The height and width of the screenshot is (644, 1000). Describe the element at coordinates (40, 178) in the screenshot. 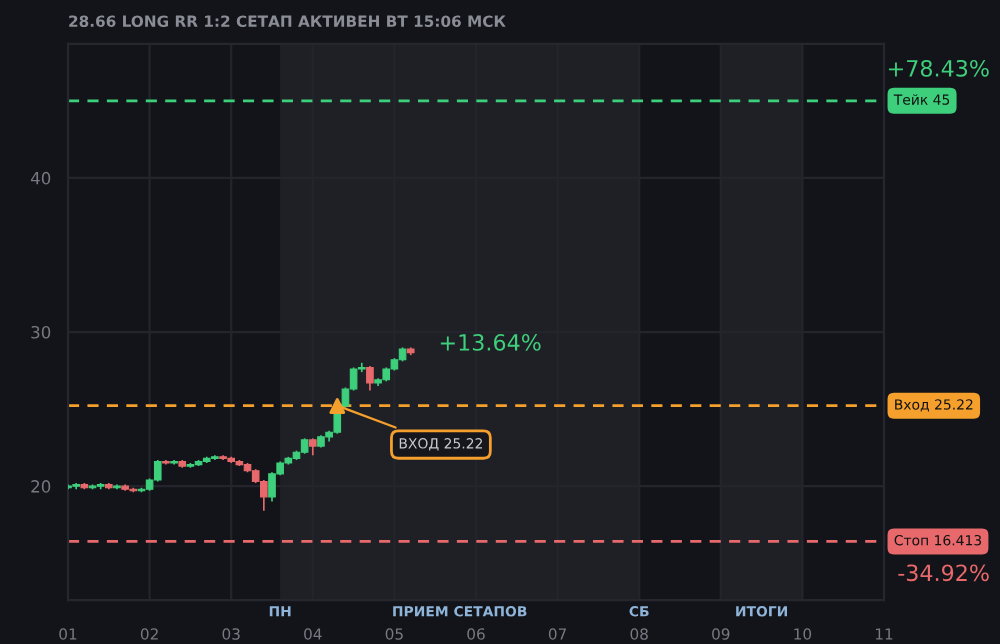

I see `y-tick-label: 40` at that location.